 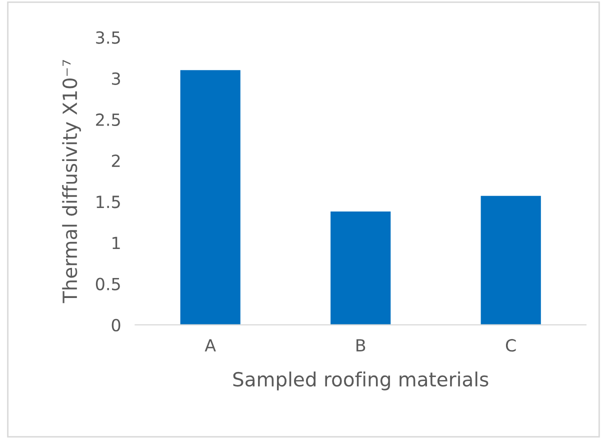 I want to click on x-tick-label: C, so click(x=511, y=345).